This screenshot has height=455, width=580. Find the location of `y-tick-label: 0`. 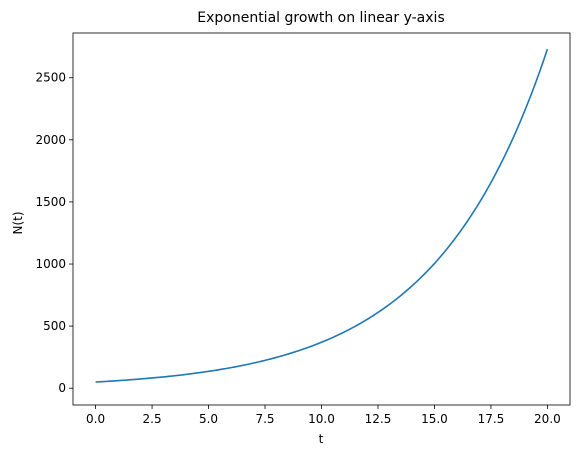

y-tick-label: 0 is located at coordinates (62, 388).